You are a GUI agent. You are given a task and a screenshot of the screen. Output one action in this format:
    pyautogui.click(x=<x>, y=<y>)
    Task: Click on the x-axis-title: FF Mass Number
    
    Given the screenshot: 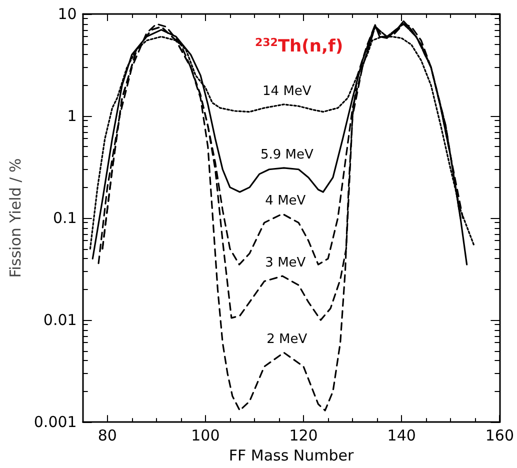 What is the action you would take?
    pyautogui.click(x=291, y=455)
    